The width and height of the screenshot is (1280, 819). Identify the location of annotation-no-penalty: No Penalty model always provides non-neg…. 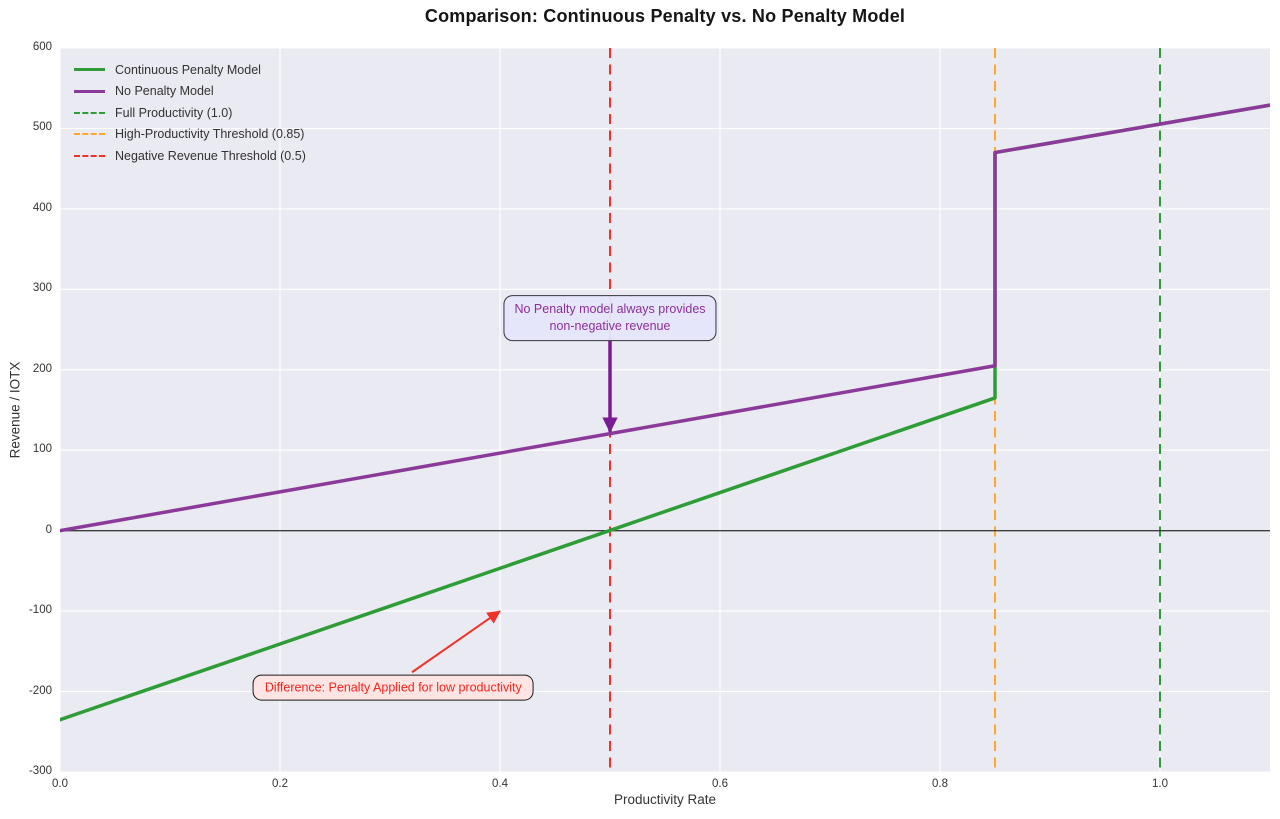
(610, 318).